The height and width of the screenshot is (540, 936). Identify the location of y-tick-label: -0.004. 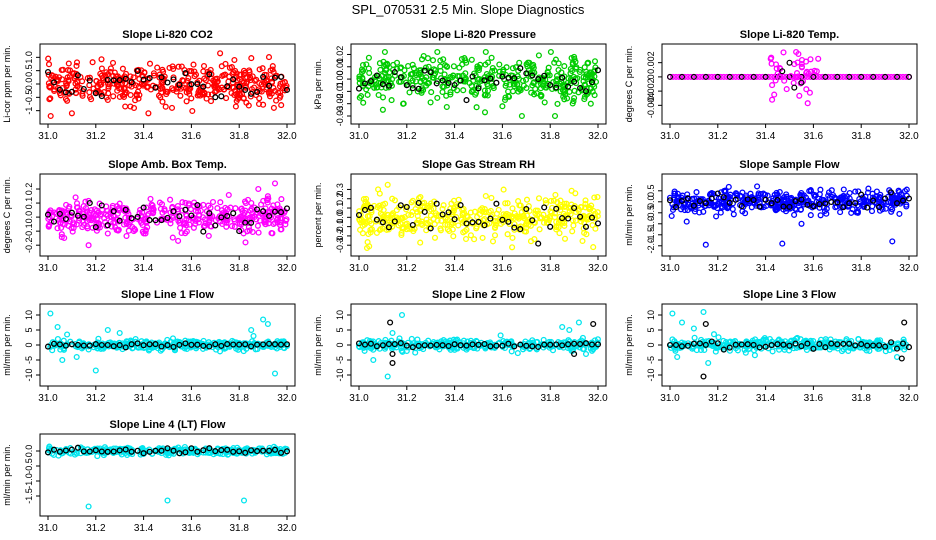
(651, 106).